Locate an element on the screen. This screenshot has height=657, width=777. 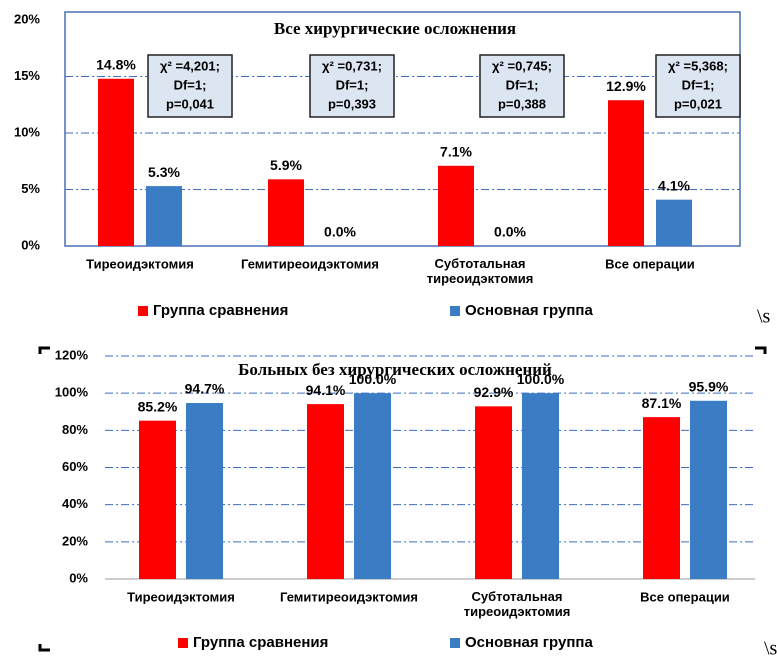
data-label: 94.1% is located at coordinates (326, 390).